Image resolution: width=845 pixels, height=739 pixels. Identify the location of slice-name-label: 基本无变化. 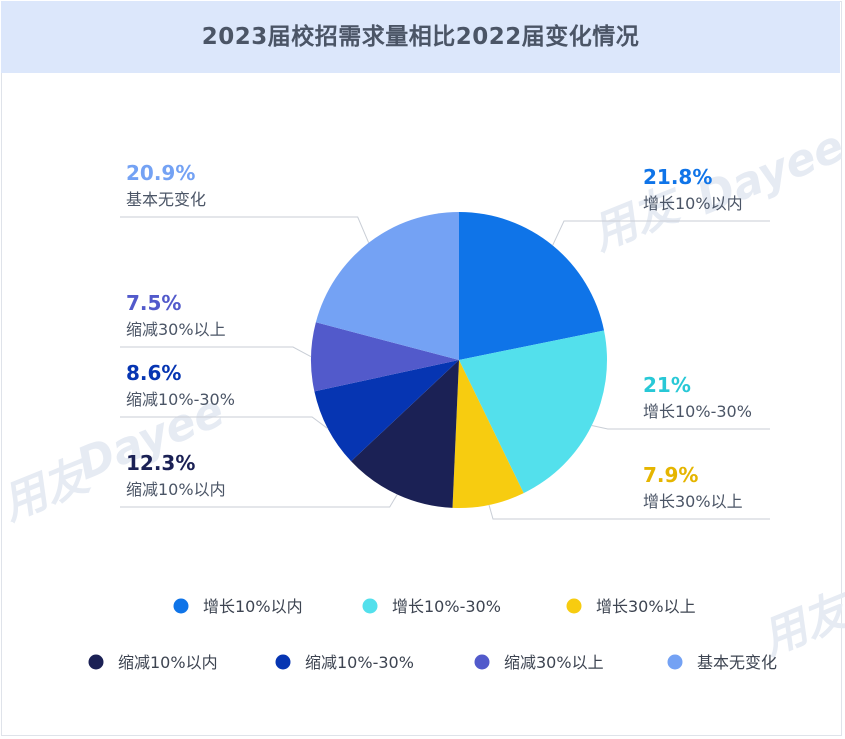
(166, 199).